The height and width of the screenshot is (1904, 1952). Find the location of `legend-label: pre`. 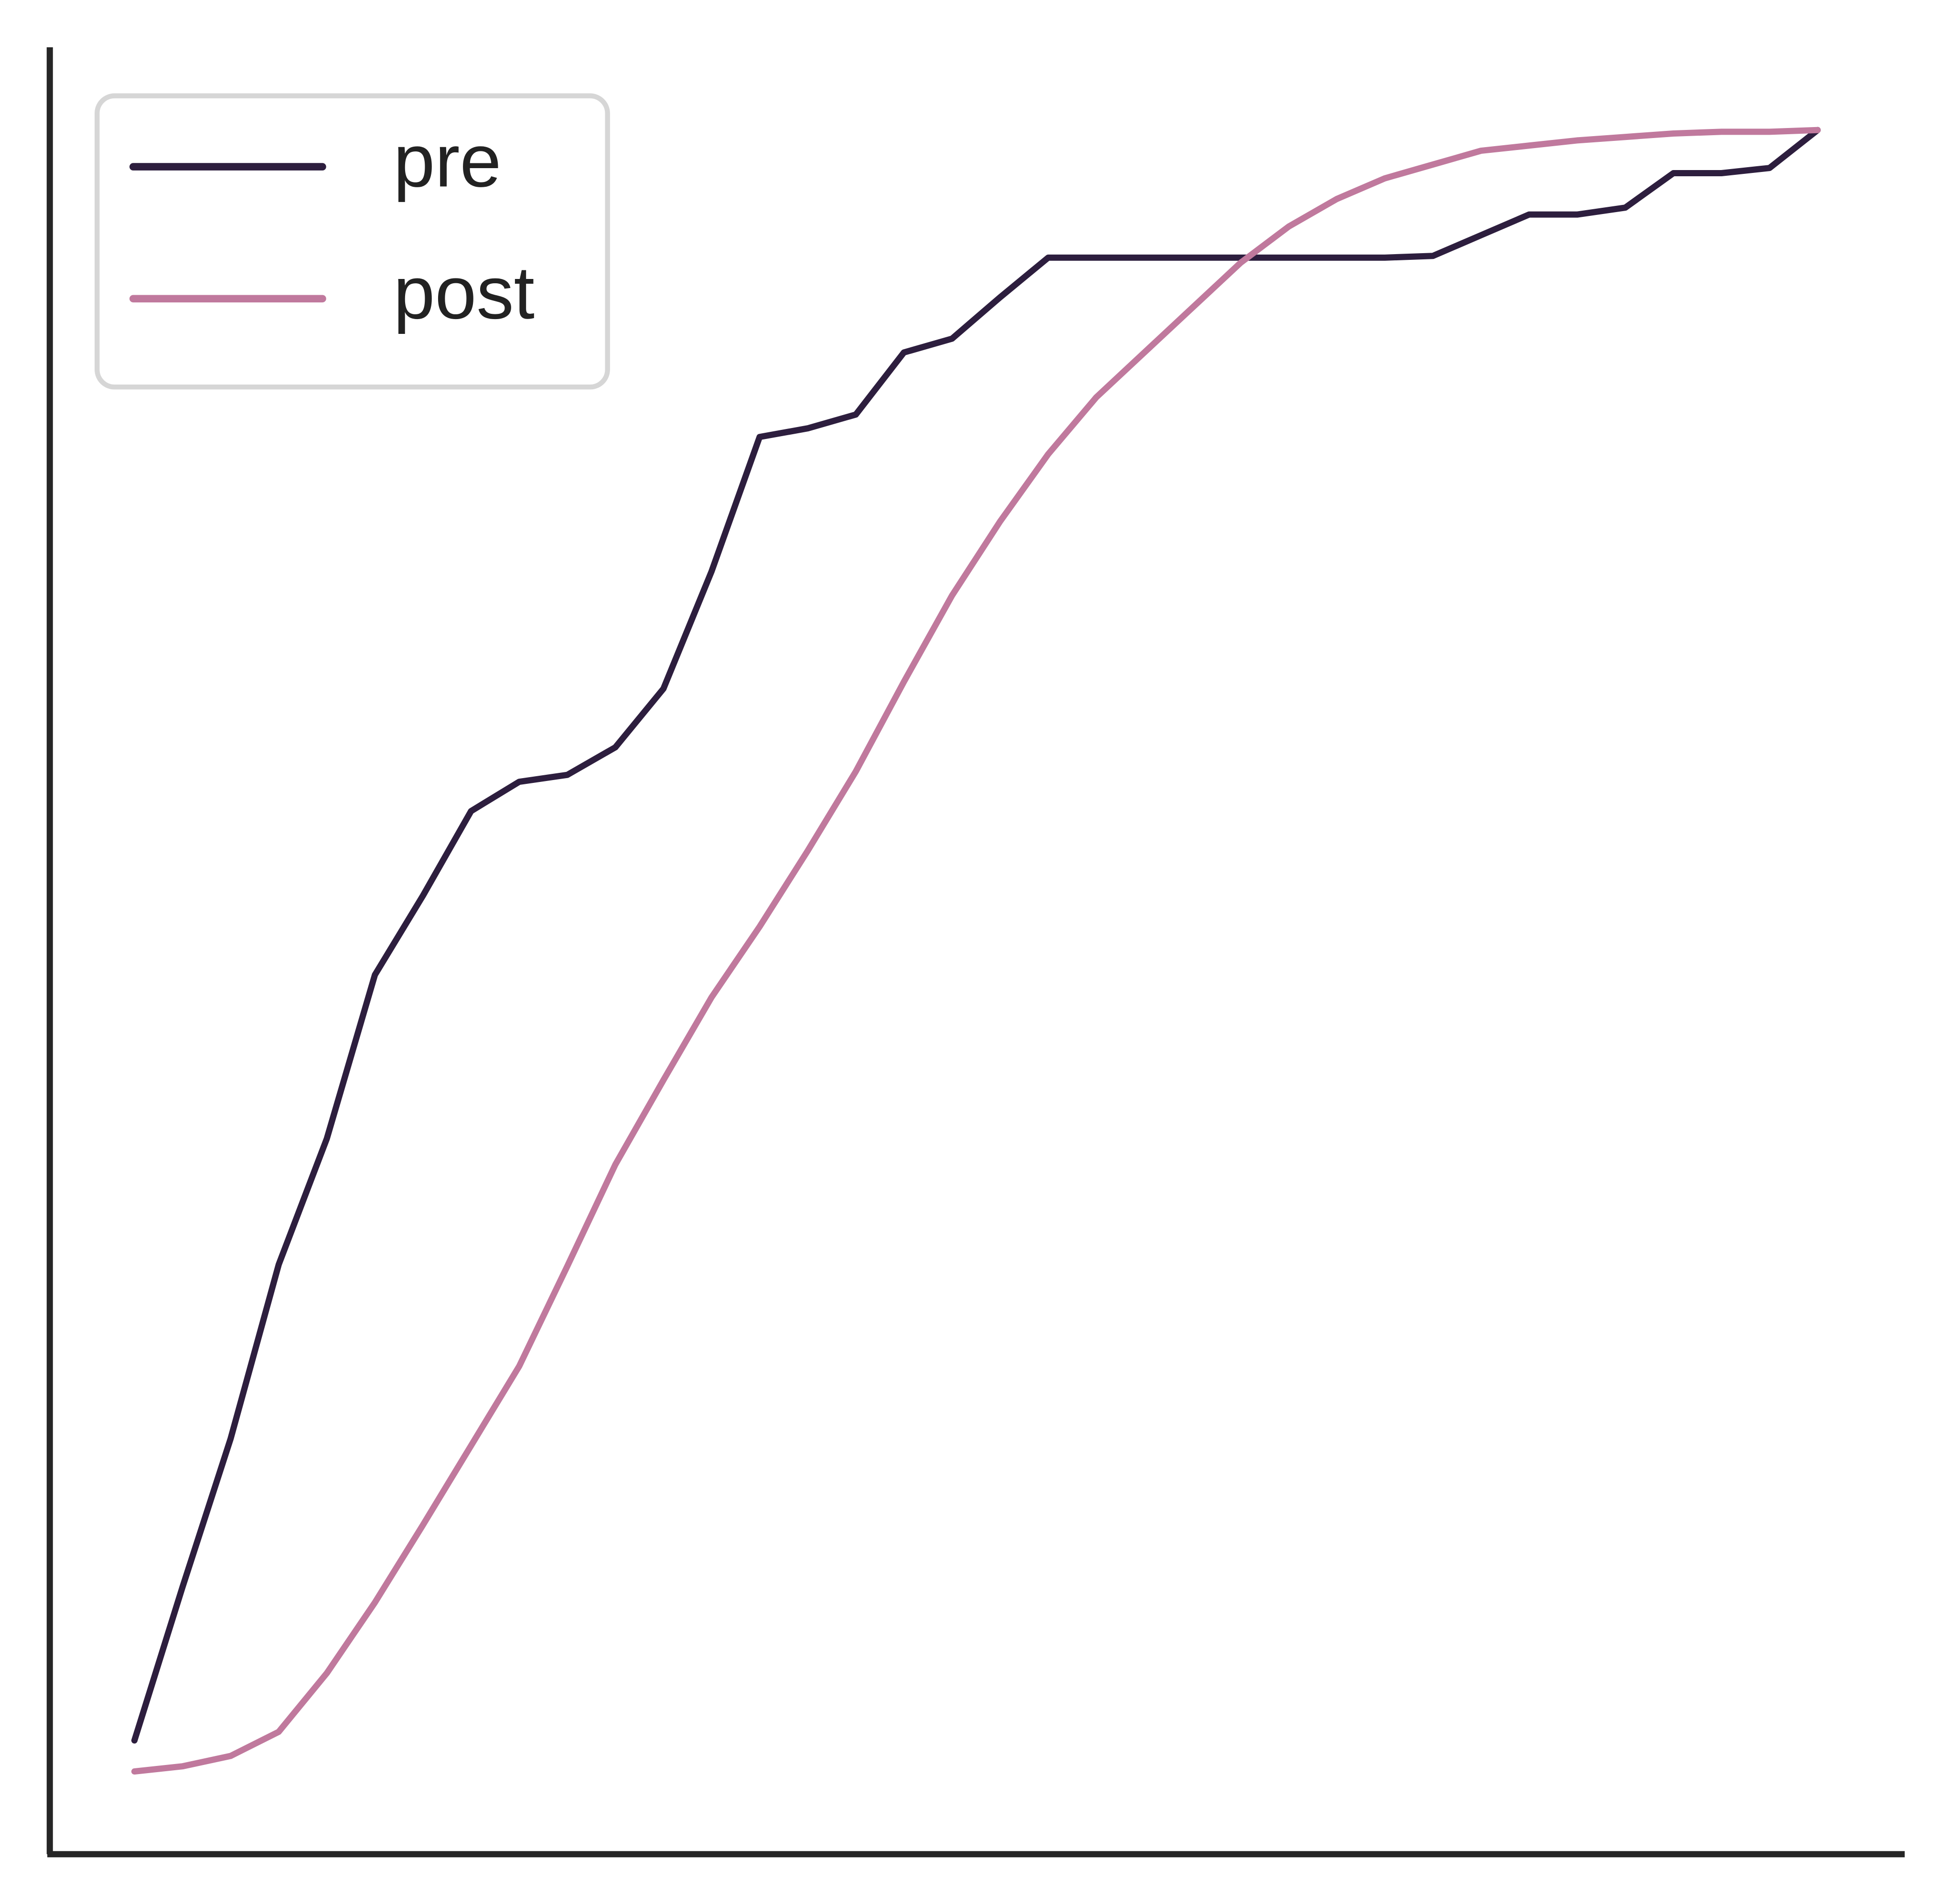

legend-label: pre is located at coordinates (447, 161).